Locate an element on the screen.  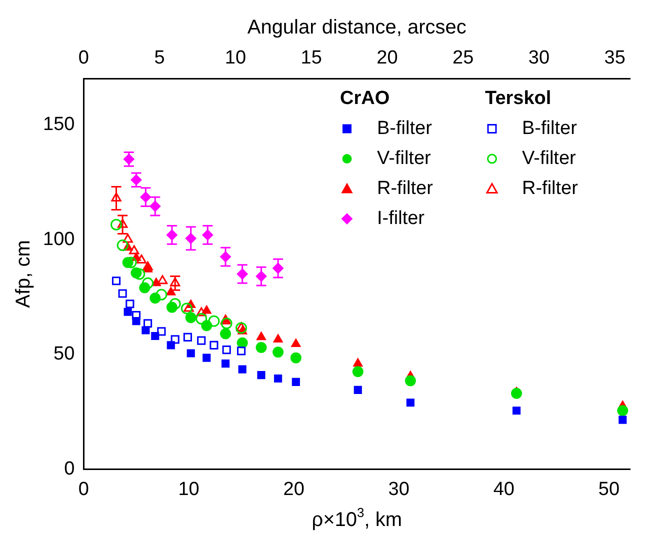
annotation: Terskol is located at coordinates (518, 99).